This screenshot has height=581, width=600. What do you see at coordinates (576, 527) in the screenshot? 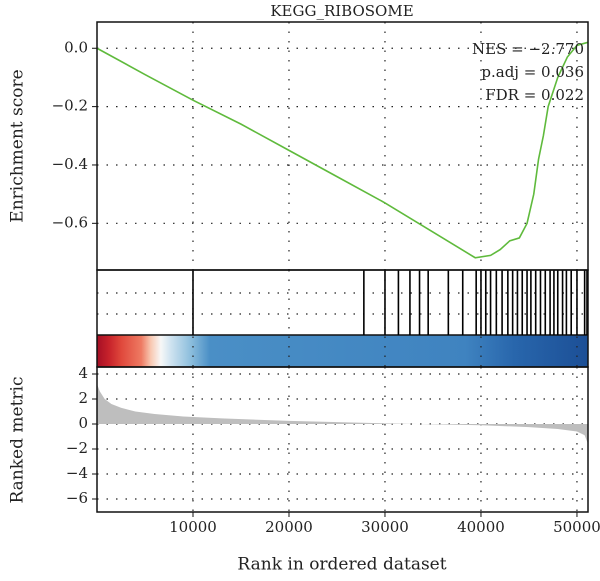
I see `x-tick-label: 50000` at bounding box center [576, 527].